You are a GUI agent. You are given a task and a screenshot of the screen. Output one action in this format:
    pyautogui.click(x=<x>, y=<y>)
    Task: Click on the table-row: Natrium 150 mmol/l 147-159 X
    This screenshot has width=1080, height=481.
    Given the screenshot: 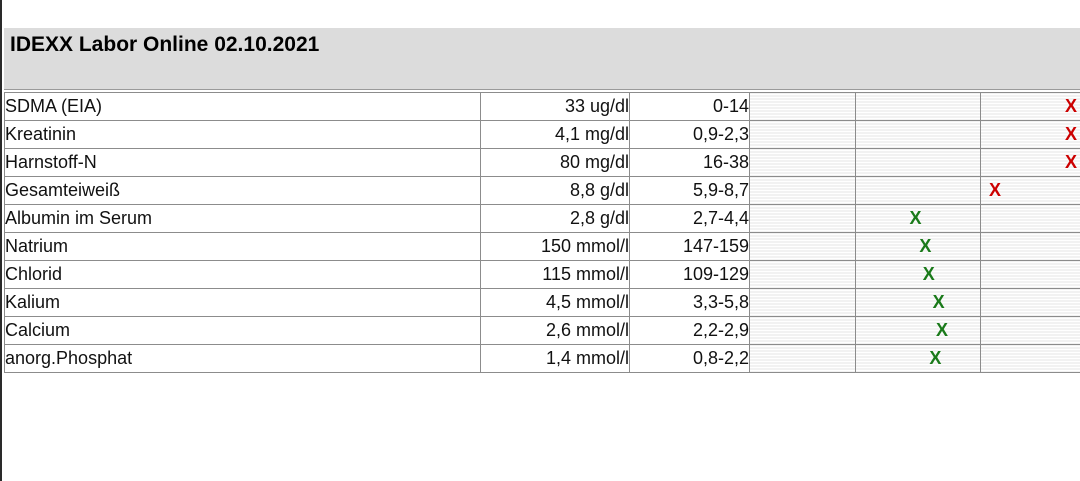 What is the action you would take?
    pyautogui.click(x=542, y=246)
    